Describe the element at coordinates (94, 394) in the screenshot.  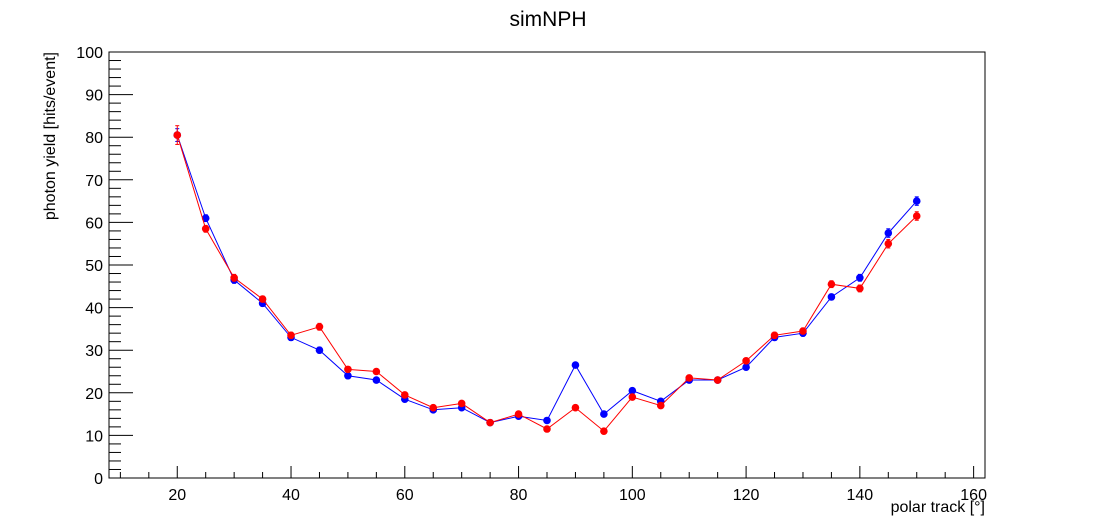
I see `y-tick-label: 20` at that location.